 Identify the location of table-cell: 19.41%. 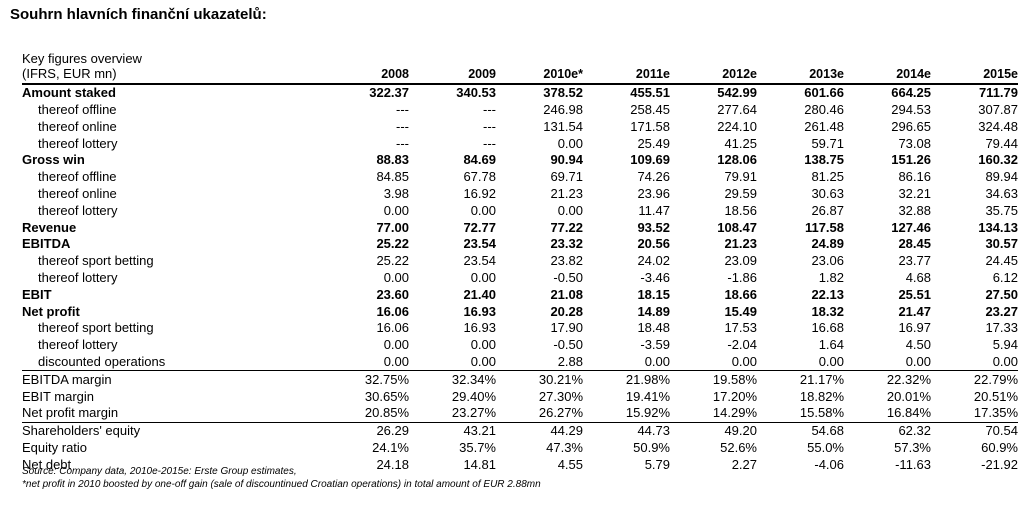
(647, 396).